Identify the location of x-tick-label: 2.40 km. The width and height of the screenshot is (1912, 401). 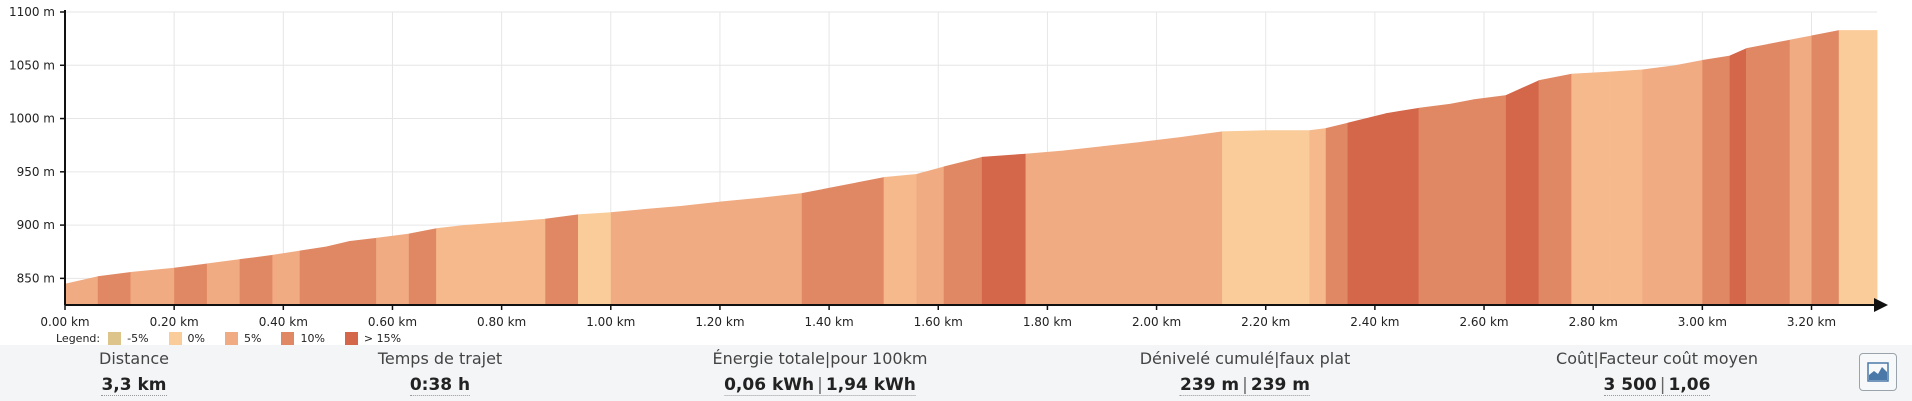
(1374, 322).